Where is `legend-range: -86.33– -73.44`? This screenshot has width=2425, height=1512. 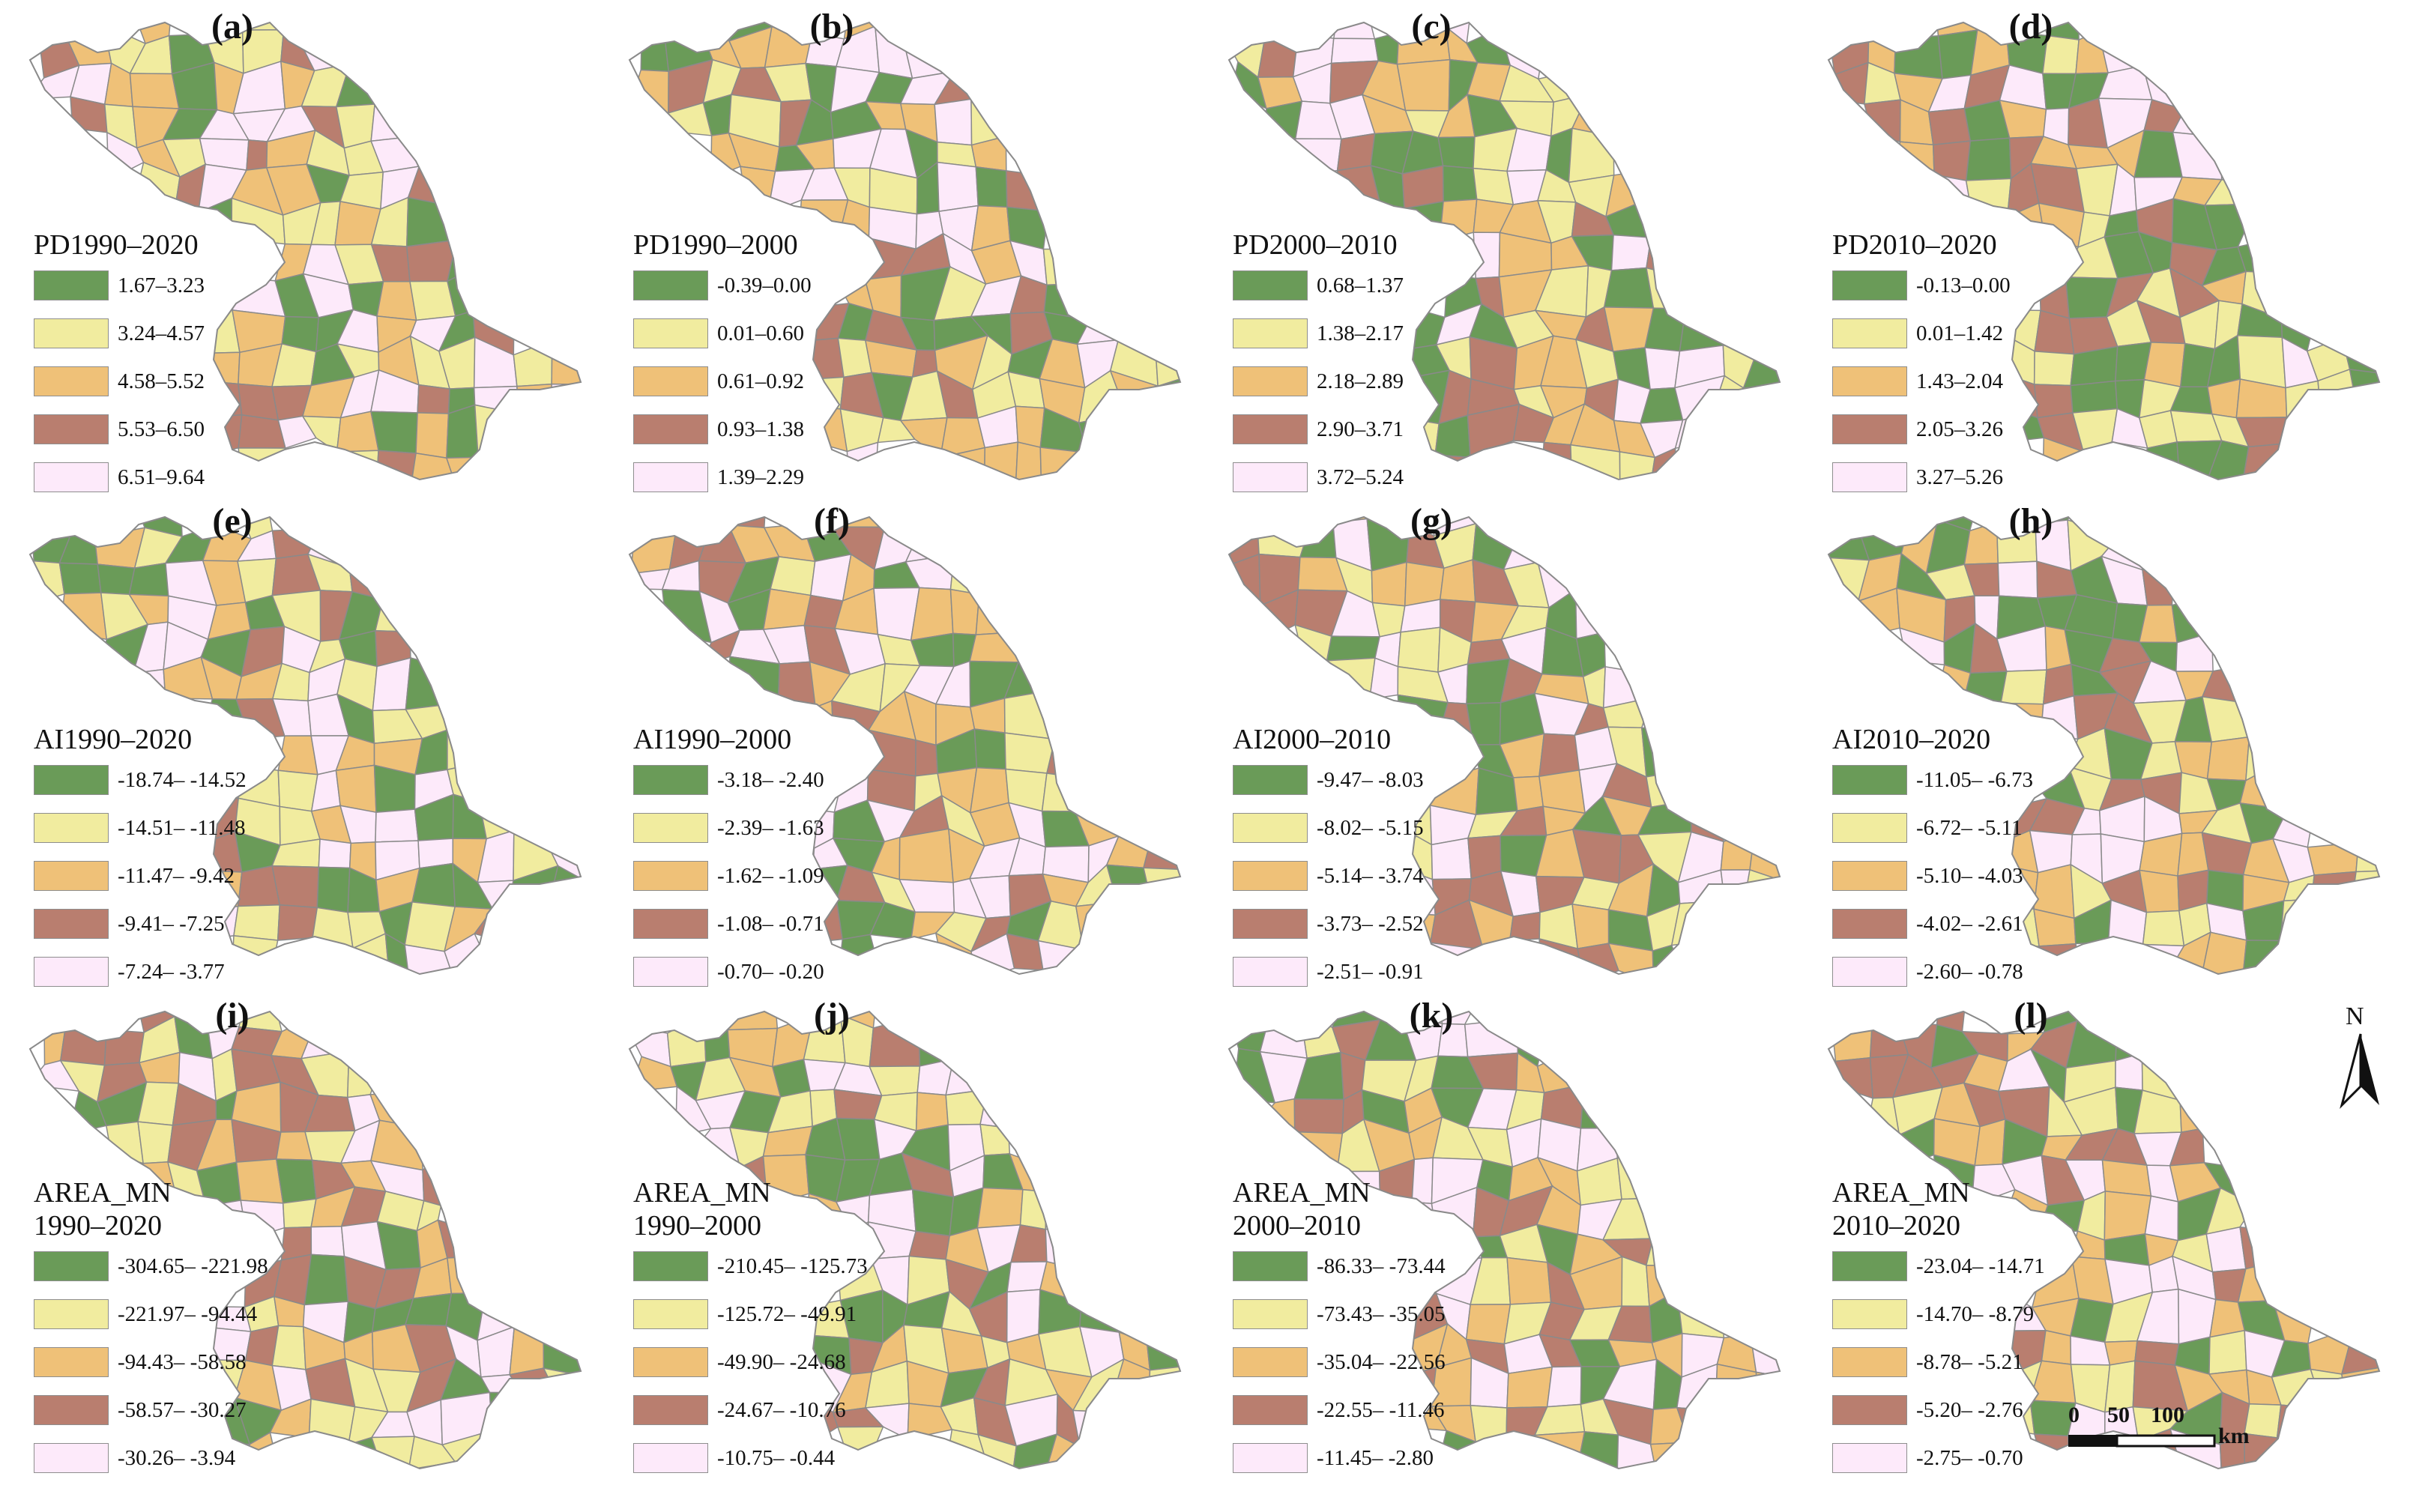
legend-range: -86.33– -73.44 is located at coordinates (1381, 1266).